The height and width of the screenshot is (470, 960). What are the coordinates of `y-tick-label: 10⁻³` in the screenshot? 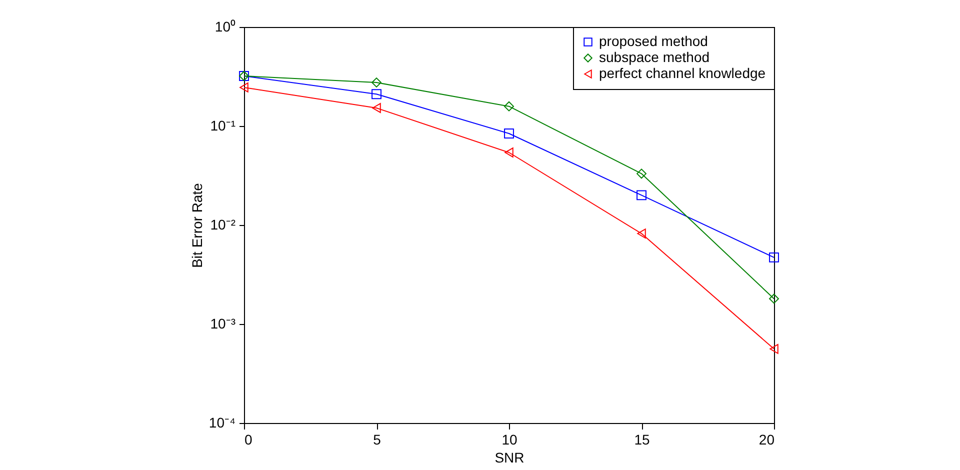 It's located at (223, 324).